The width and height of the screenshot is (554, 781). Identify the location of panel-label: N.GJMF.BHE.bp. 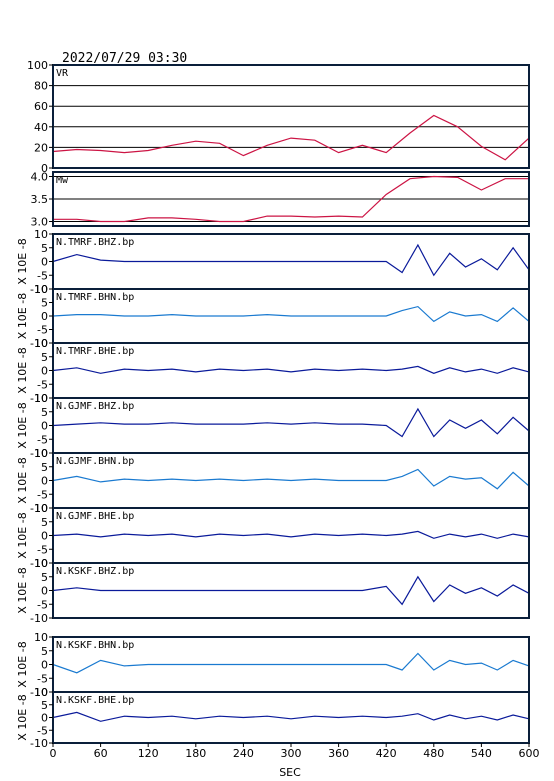
(95, 516).